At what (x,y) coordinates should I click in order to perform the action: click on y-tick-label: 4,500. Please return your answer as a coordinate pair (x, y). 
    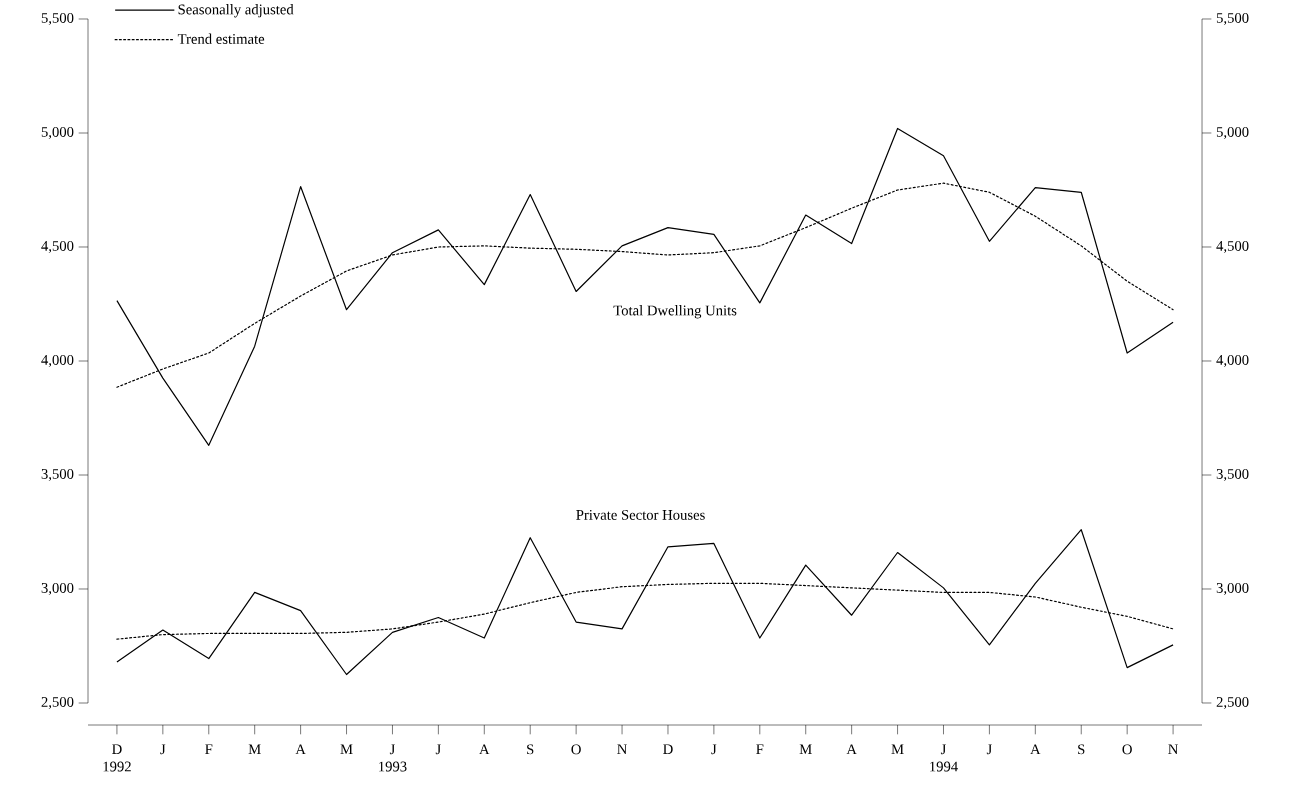
    Looking at the image, I should click on (57, 247).